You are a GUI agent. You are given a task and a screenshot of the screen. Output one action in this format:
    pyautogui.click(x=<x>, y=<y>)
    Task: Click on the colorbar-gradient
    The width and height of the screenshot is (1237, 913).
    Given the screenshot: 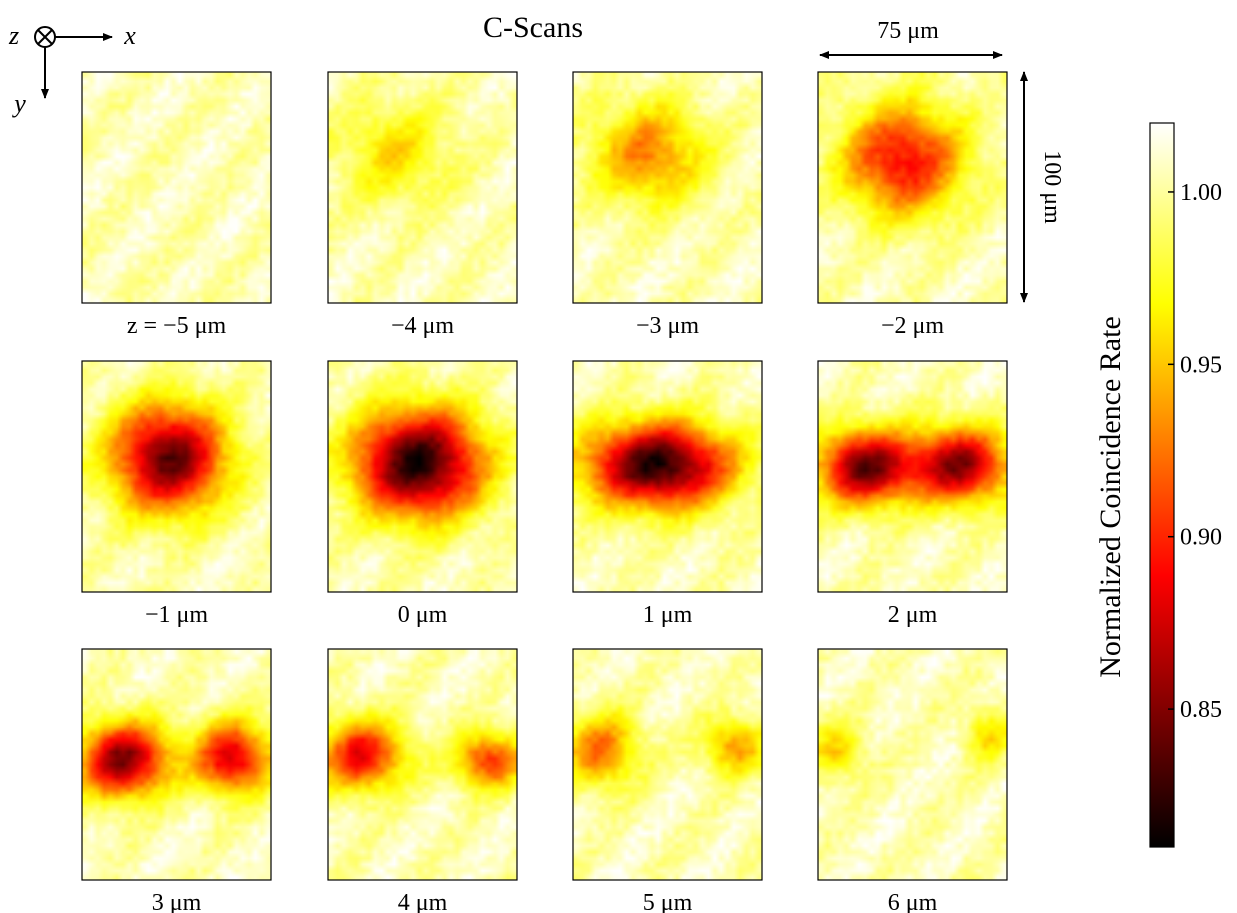 What is the action you would take?
    pyautogui.click(x=1162, y=485)
    